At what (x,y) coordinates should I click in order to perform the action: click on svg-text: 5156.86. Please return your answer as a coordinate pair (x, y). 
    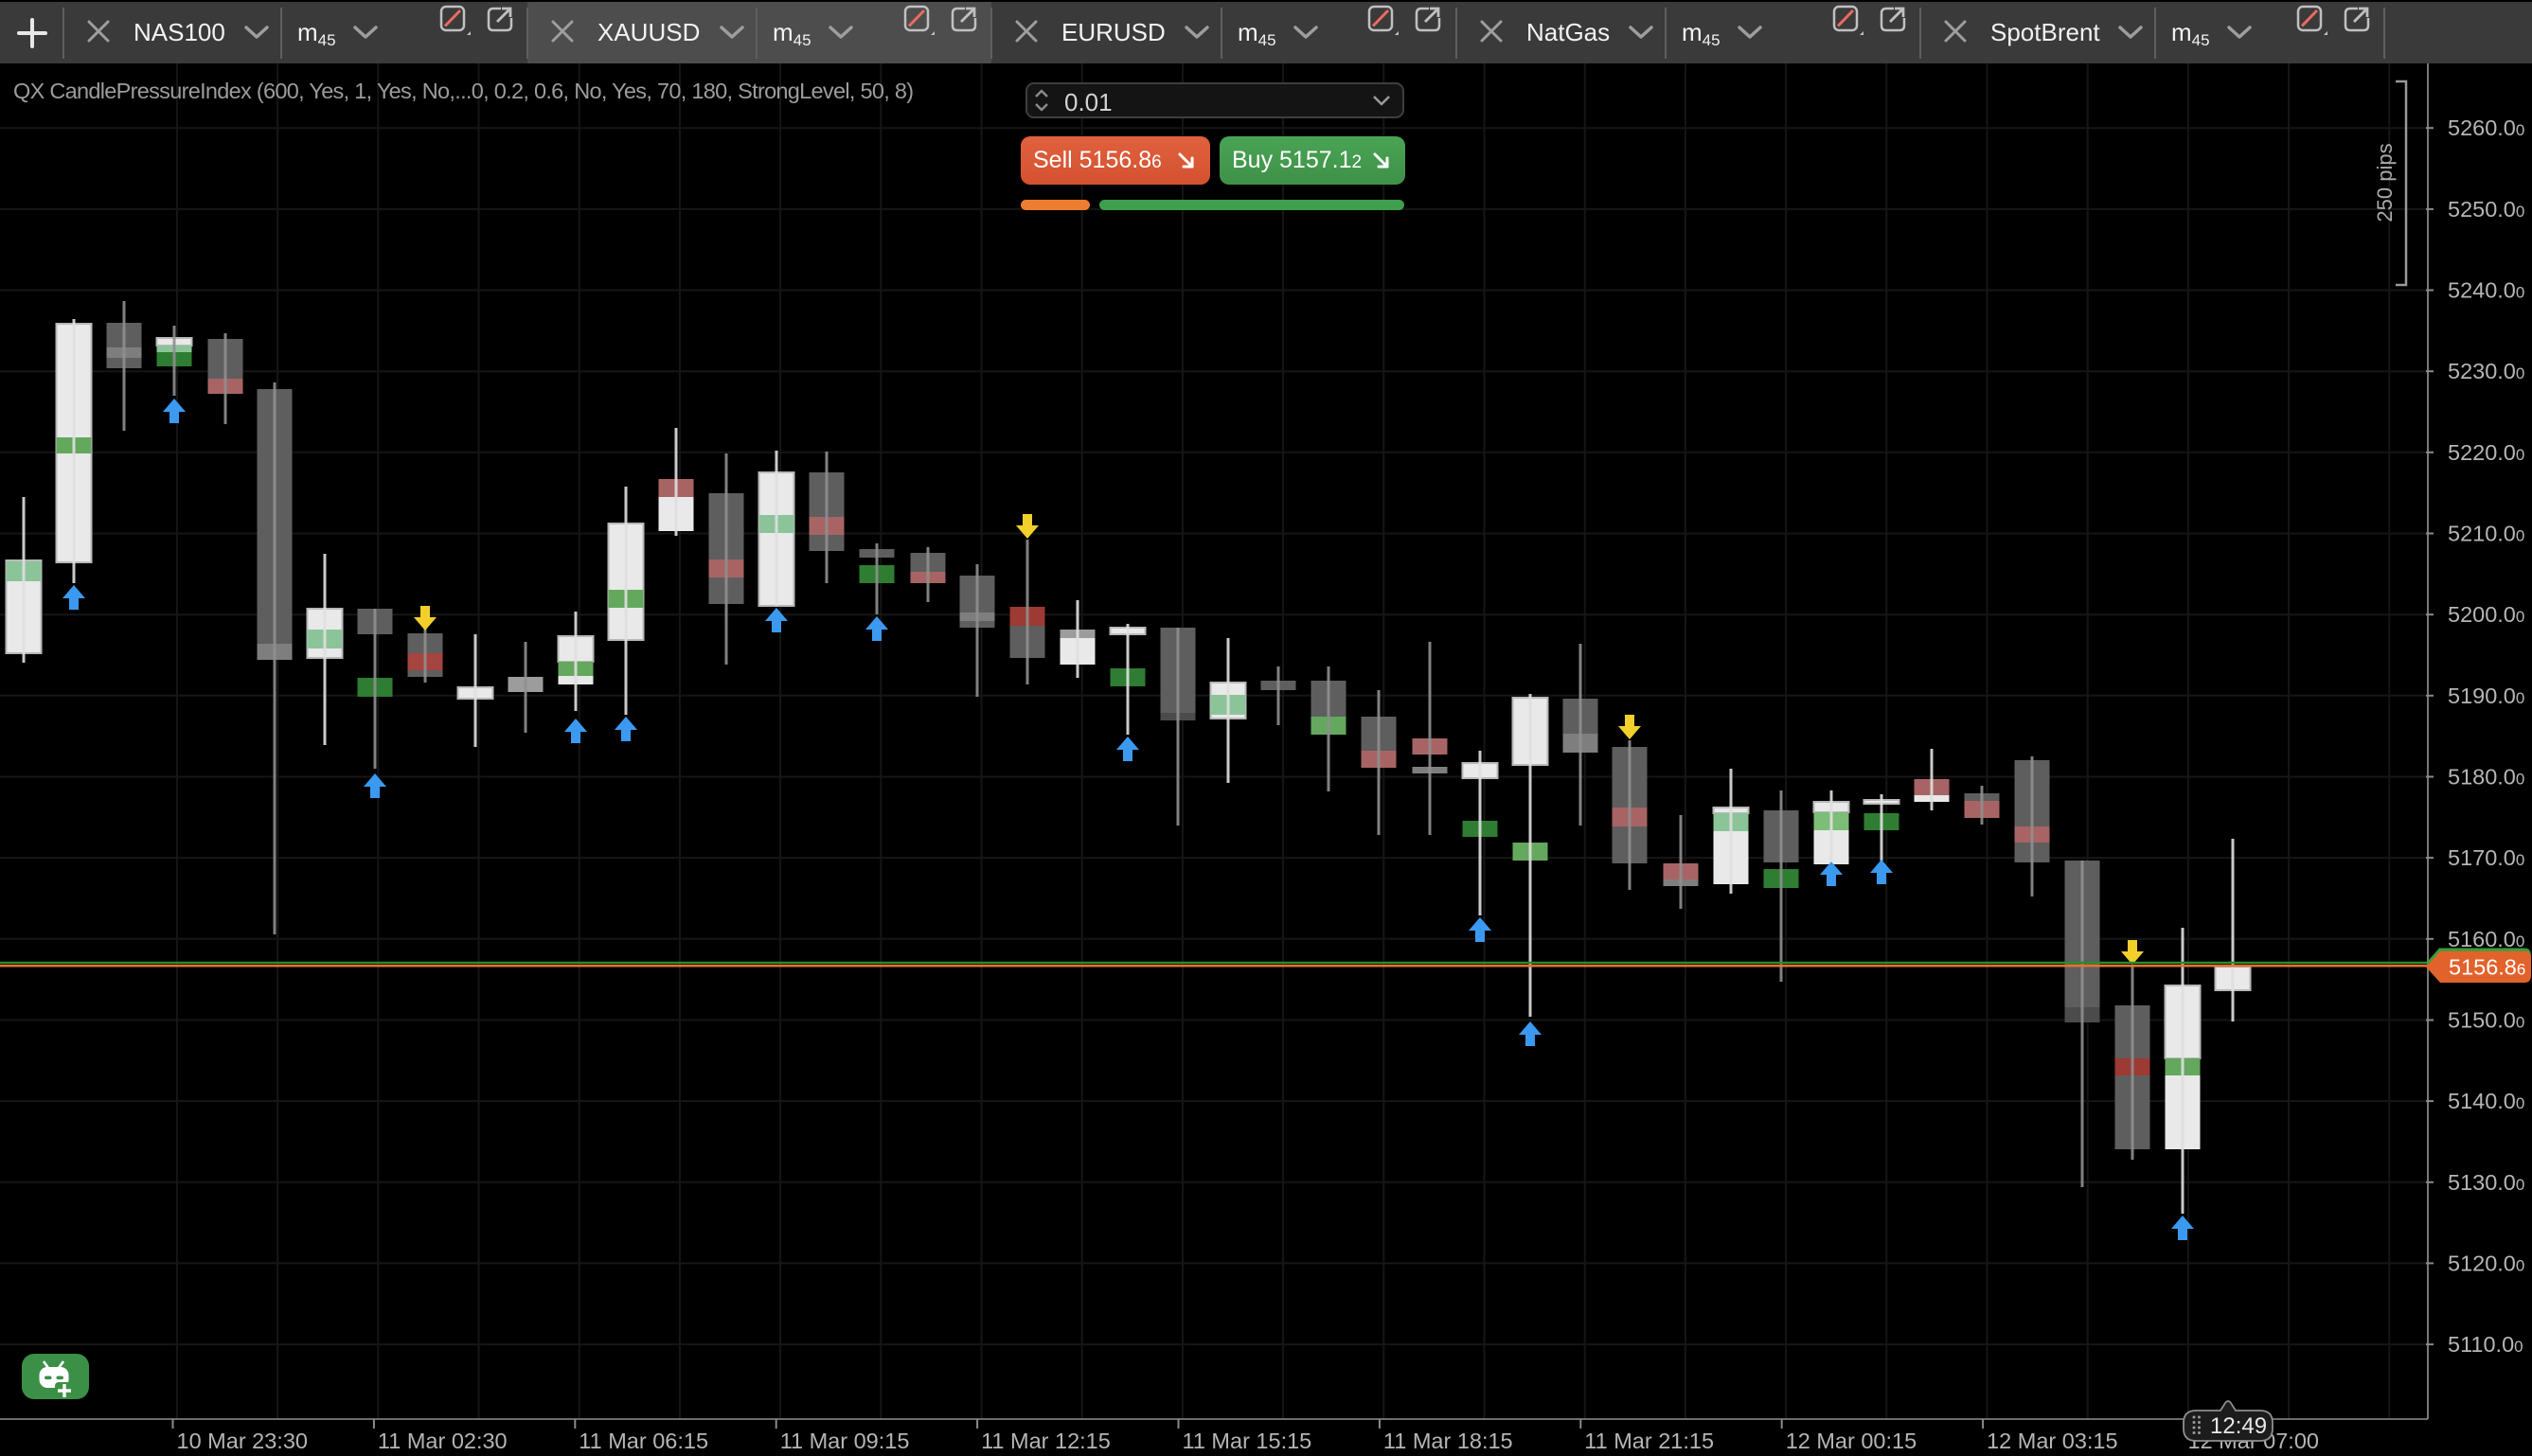
    Looking at the image, I should click on (2487, 968).